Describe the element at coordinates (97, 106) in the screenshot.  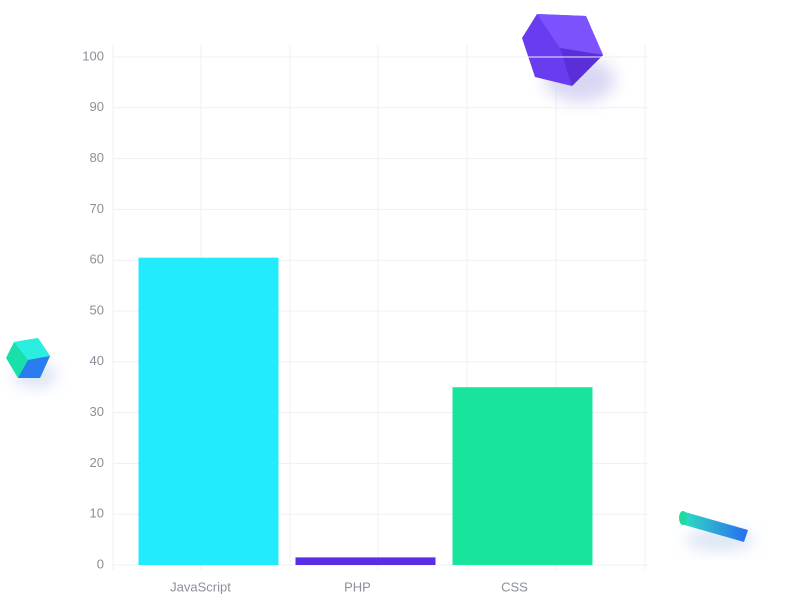
I see `y-tick-label: 90` at that location.